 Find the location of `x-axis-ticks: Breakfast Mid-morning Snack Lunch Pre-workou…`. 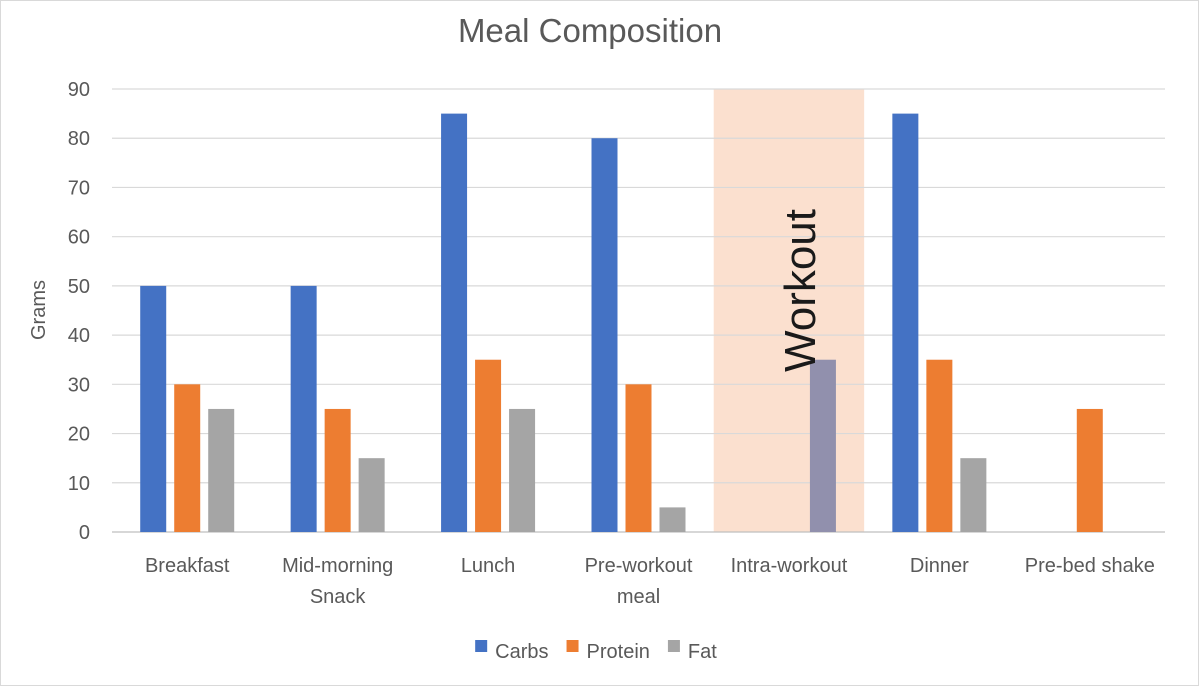

x-axis-ticks: Breakfast Mid-morning Snack Lunch Pre-workou… is located at coordinates (650, 581).